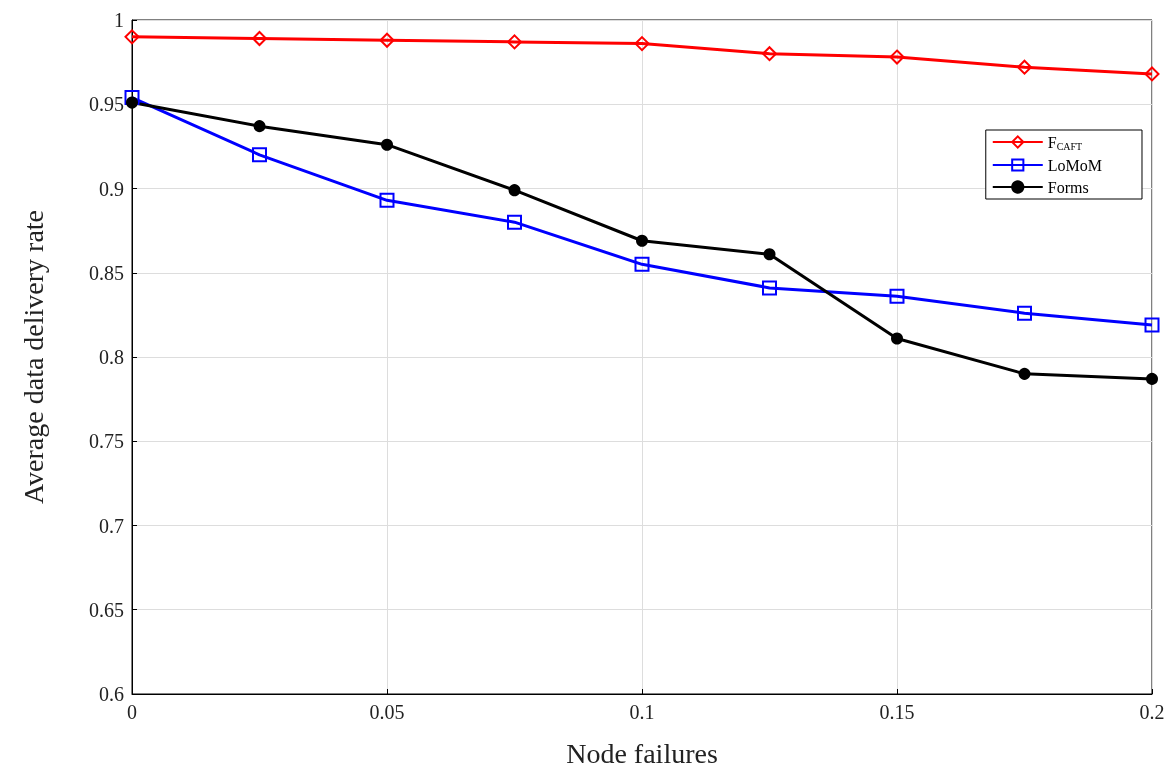 This screenshot has height=781, width=1172. I want to click on x-tick-label: 0.1, so click(642, 712).